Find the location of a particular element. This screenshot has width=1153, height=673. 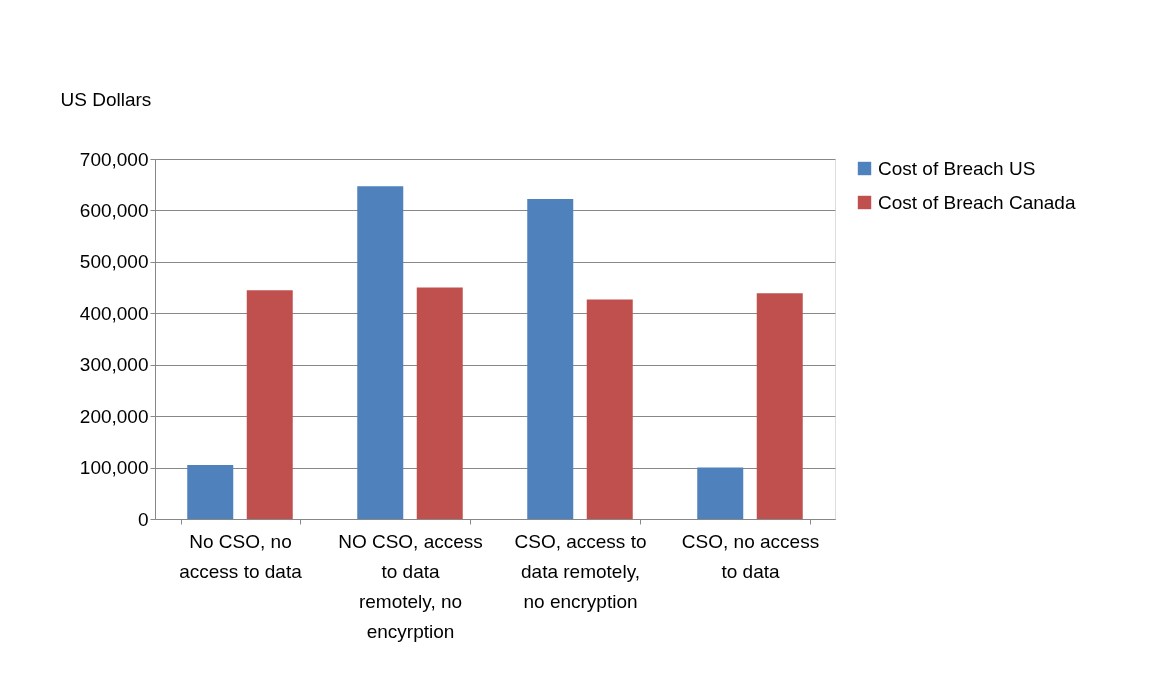

y-tick-label: 500,000 is located at coordinates (114, 262).